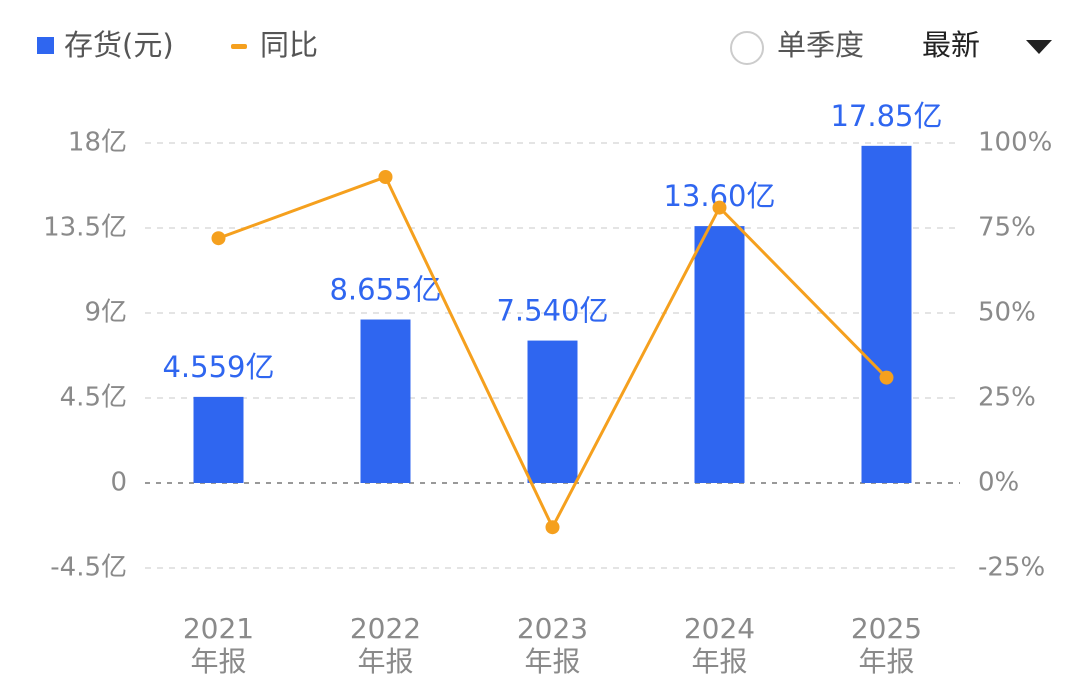 This screenshot has height=697, width=1080. Describe the element at coordinates (218, 367) in the screenshot. I see `data-label: 4.559亿` at that location.